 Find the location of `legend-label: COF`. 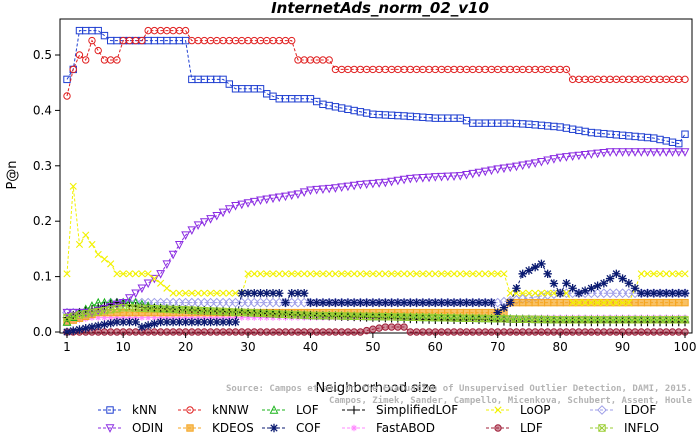

legend-label: COF is located at coordinates (308, 427).